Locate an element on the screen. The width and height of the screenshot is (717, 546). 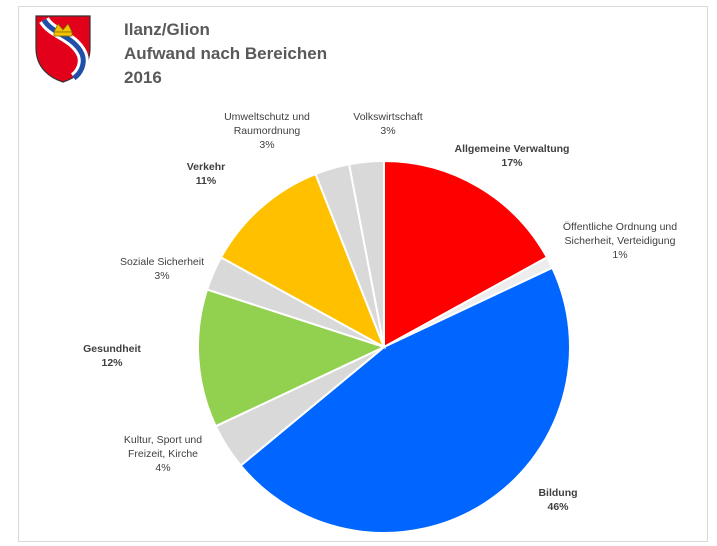
slice-name-label: Freizeit, Kirche is located at coordinates (163, 454).